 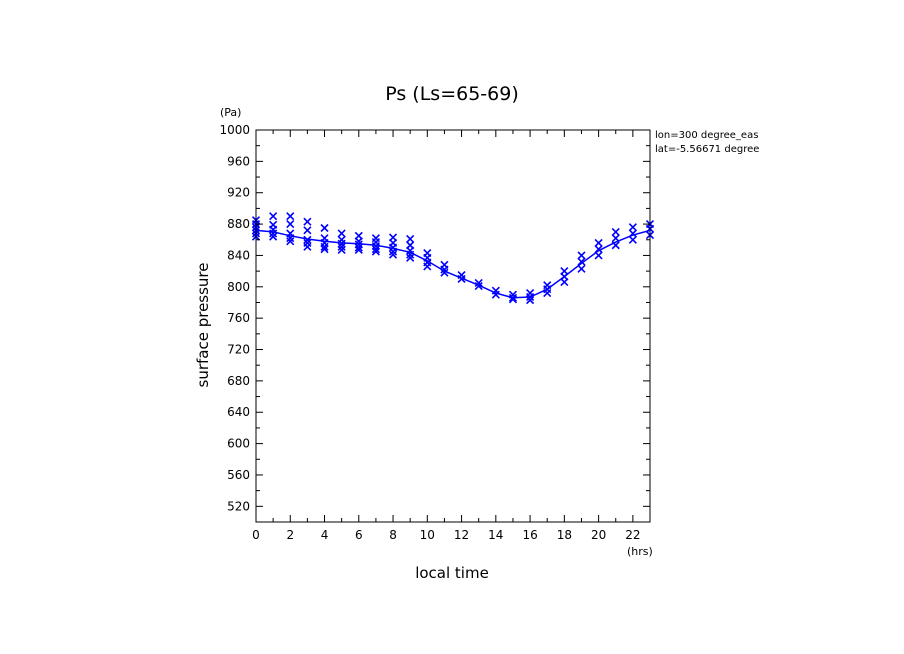 I want to click on y-tick-label: 640, so click(x=238, y=412).